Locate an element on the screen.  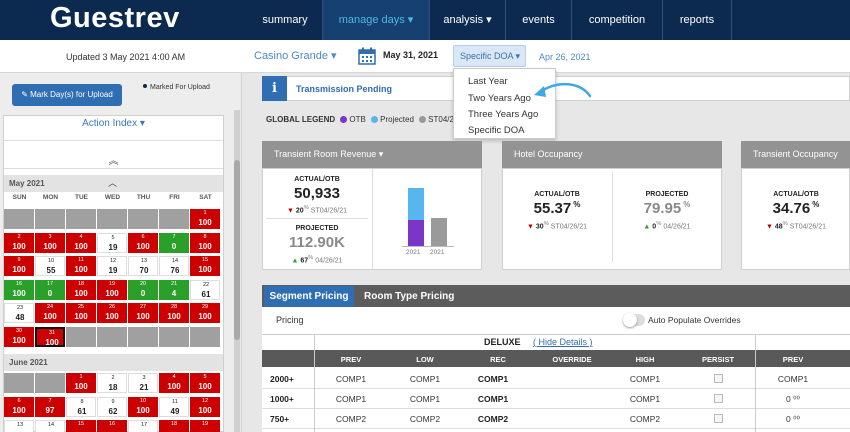
calendar-day: 30 100 is located at coordinates (19, 336).